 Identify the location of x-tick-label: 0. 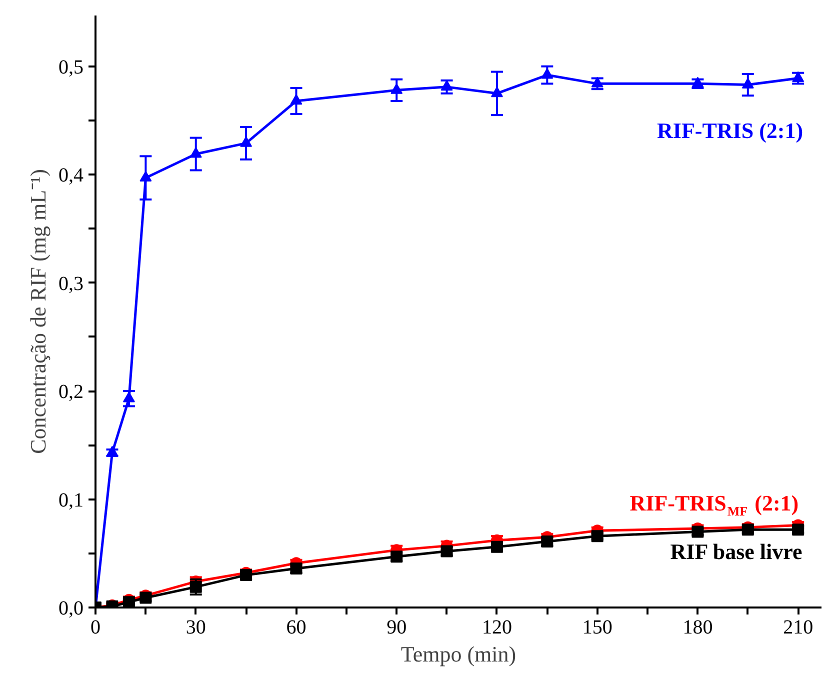
(95, 627).